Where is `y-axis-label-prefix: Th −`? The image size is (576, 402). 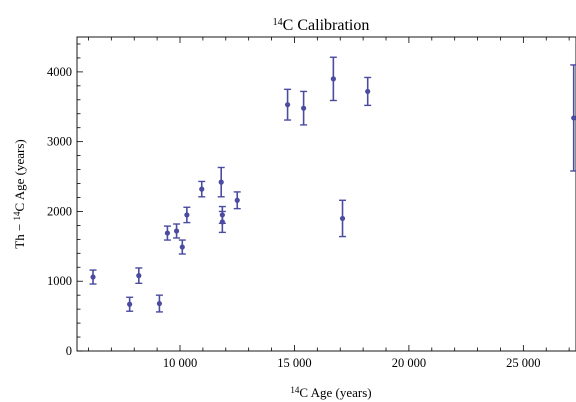 y-axis-label-prefix: Th − is located at coordinates (19, 234).